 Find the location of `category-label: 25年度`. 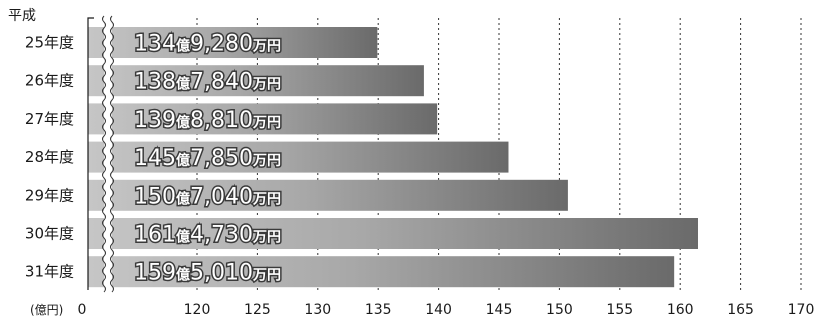

category-label: 25年度 is located at coordinates (49, 43).